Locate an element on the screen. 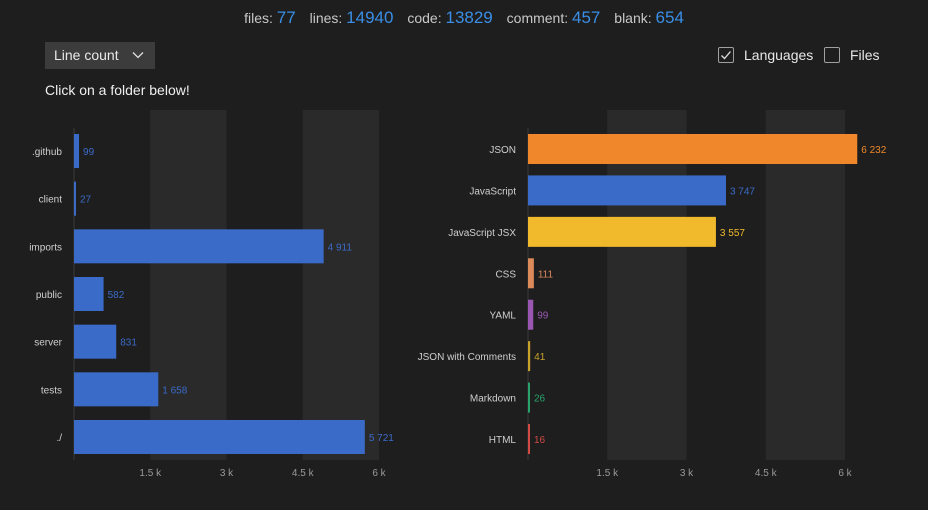  stat-comment: comment: 457 is located at coordinates (553, 17).